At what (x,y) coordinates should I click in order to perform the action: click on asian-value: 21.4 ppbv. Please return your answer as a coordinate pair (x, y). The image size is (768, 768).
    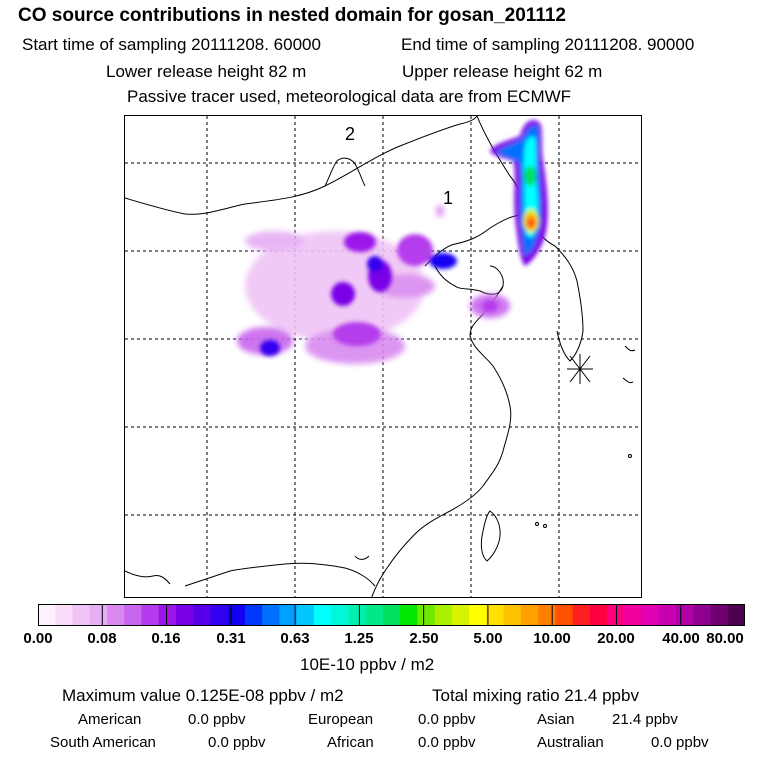
    Looking at the image, I should click on (645, 719).